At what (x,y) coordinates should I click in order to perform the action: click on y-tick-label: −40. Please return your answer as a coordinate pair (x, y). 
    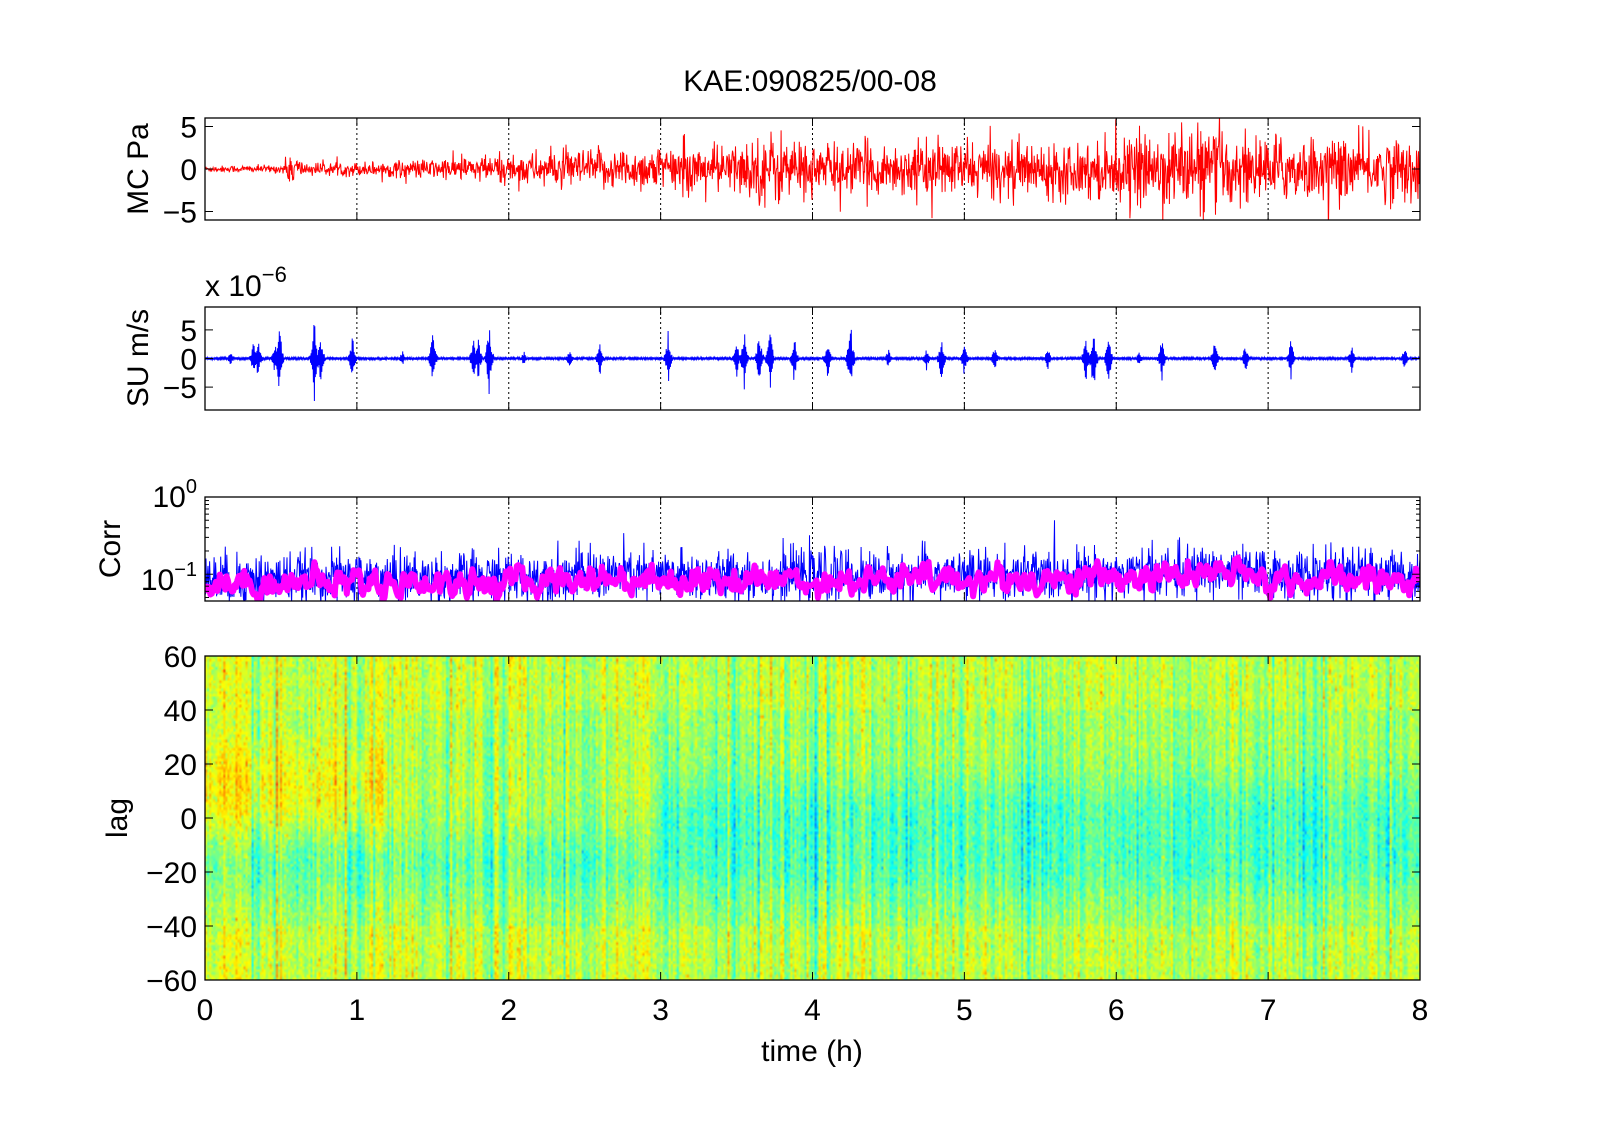
    Looking at the image, I should click on (171, 927).